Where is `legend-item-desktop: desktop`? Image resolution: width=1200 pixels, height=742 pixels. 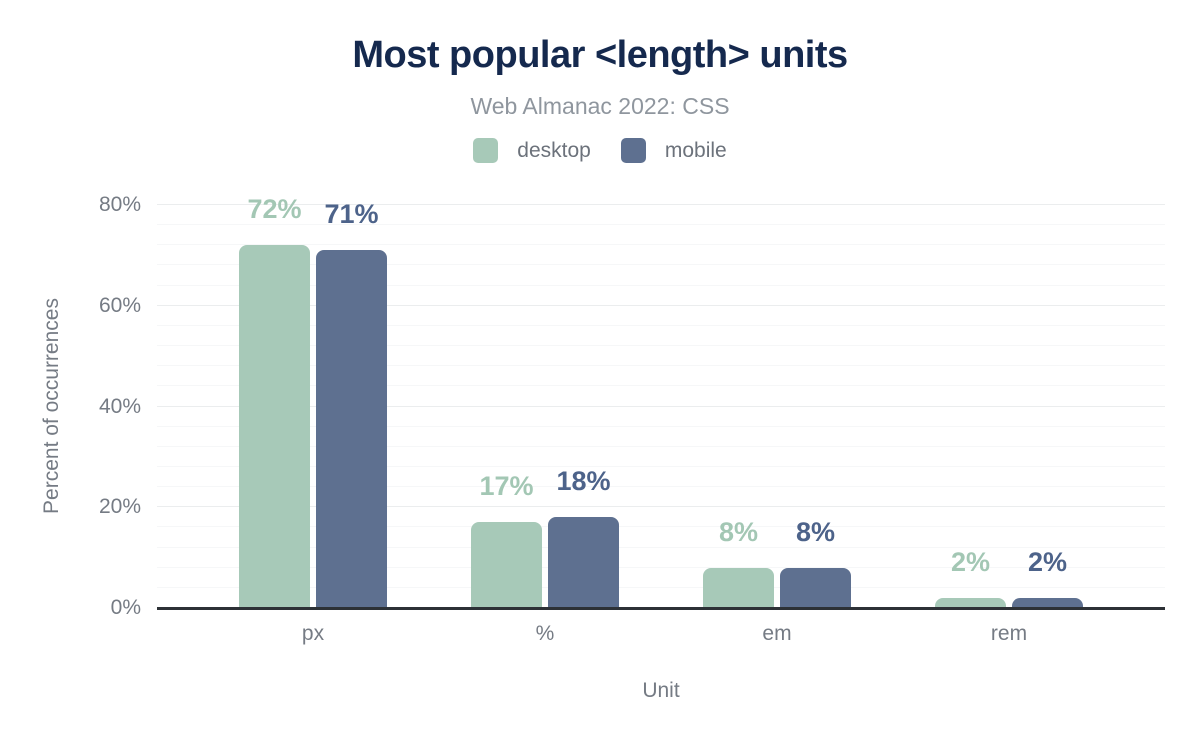 legend-item-desktop: desktop is located at coordinates (532, 150).